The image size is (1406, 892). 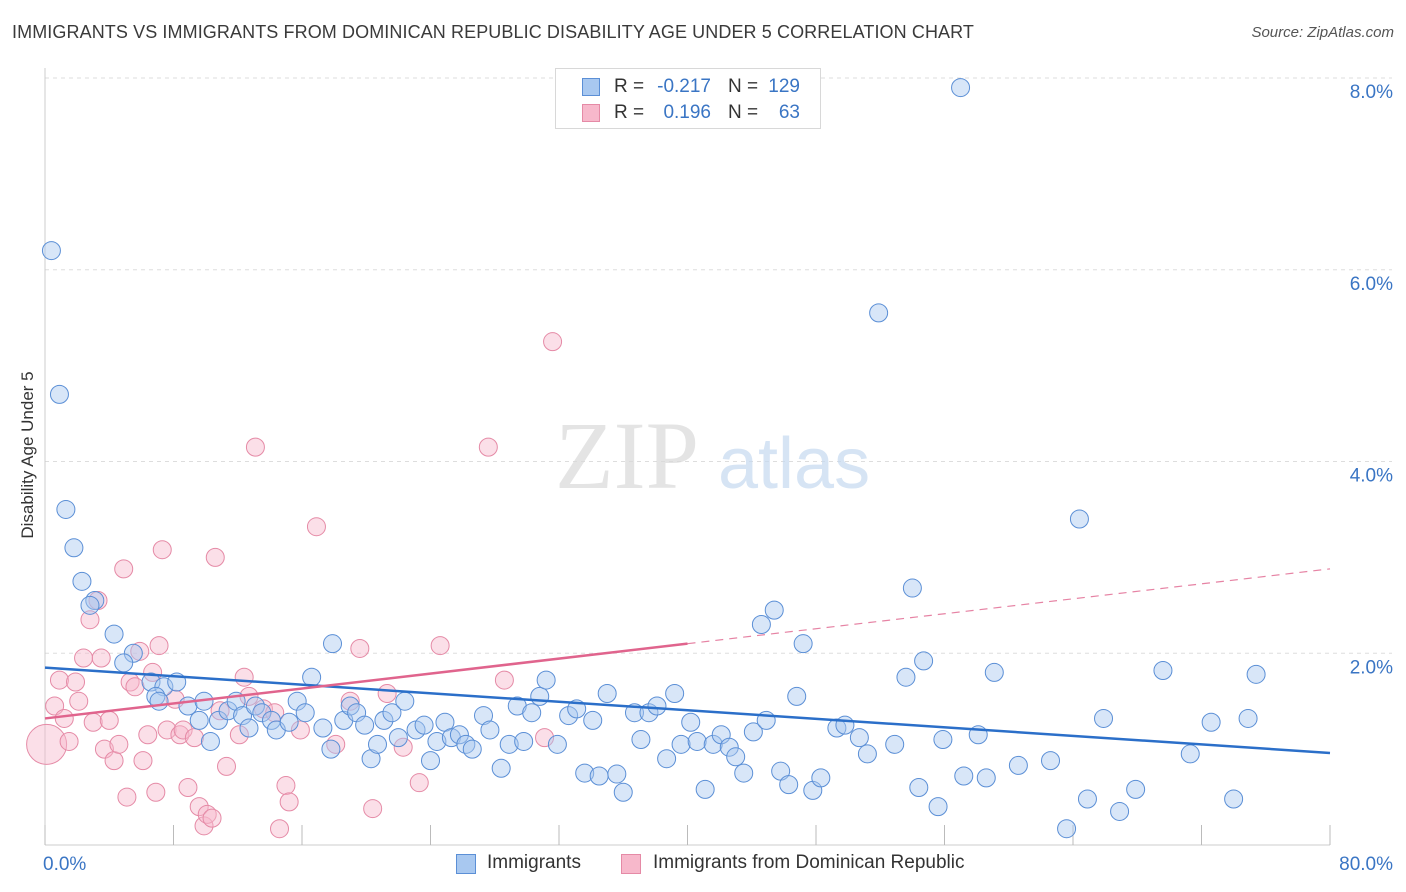 What do you see at coordinates (591, 113) in the screenshot?
I see `legend-swatch-pink` at bounding box center [591, 113].